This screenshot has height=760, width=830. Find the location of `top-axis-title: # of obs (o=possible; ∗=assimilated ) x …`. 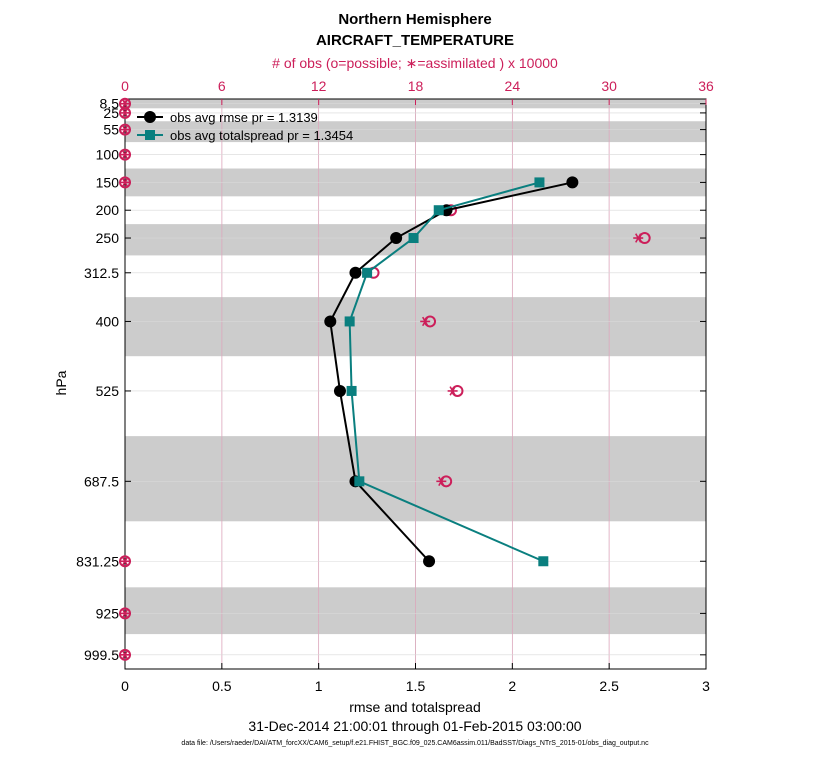

top-axis-title: # of obs (o=possible; ∗=assimilated ) x … is located at coordinates (415, 63).